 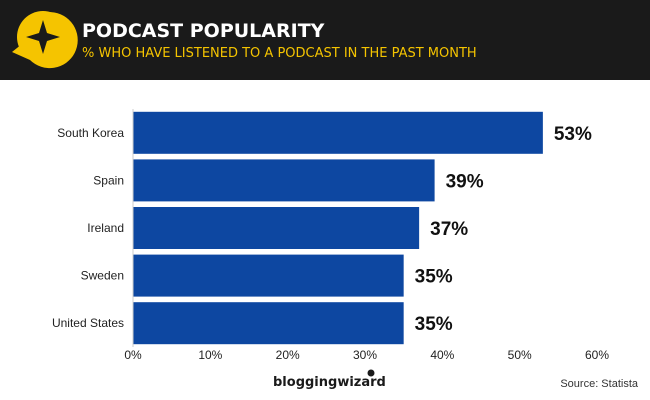 I want to click on brand-text: bloggingwizard, so click(x=329, y=382).